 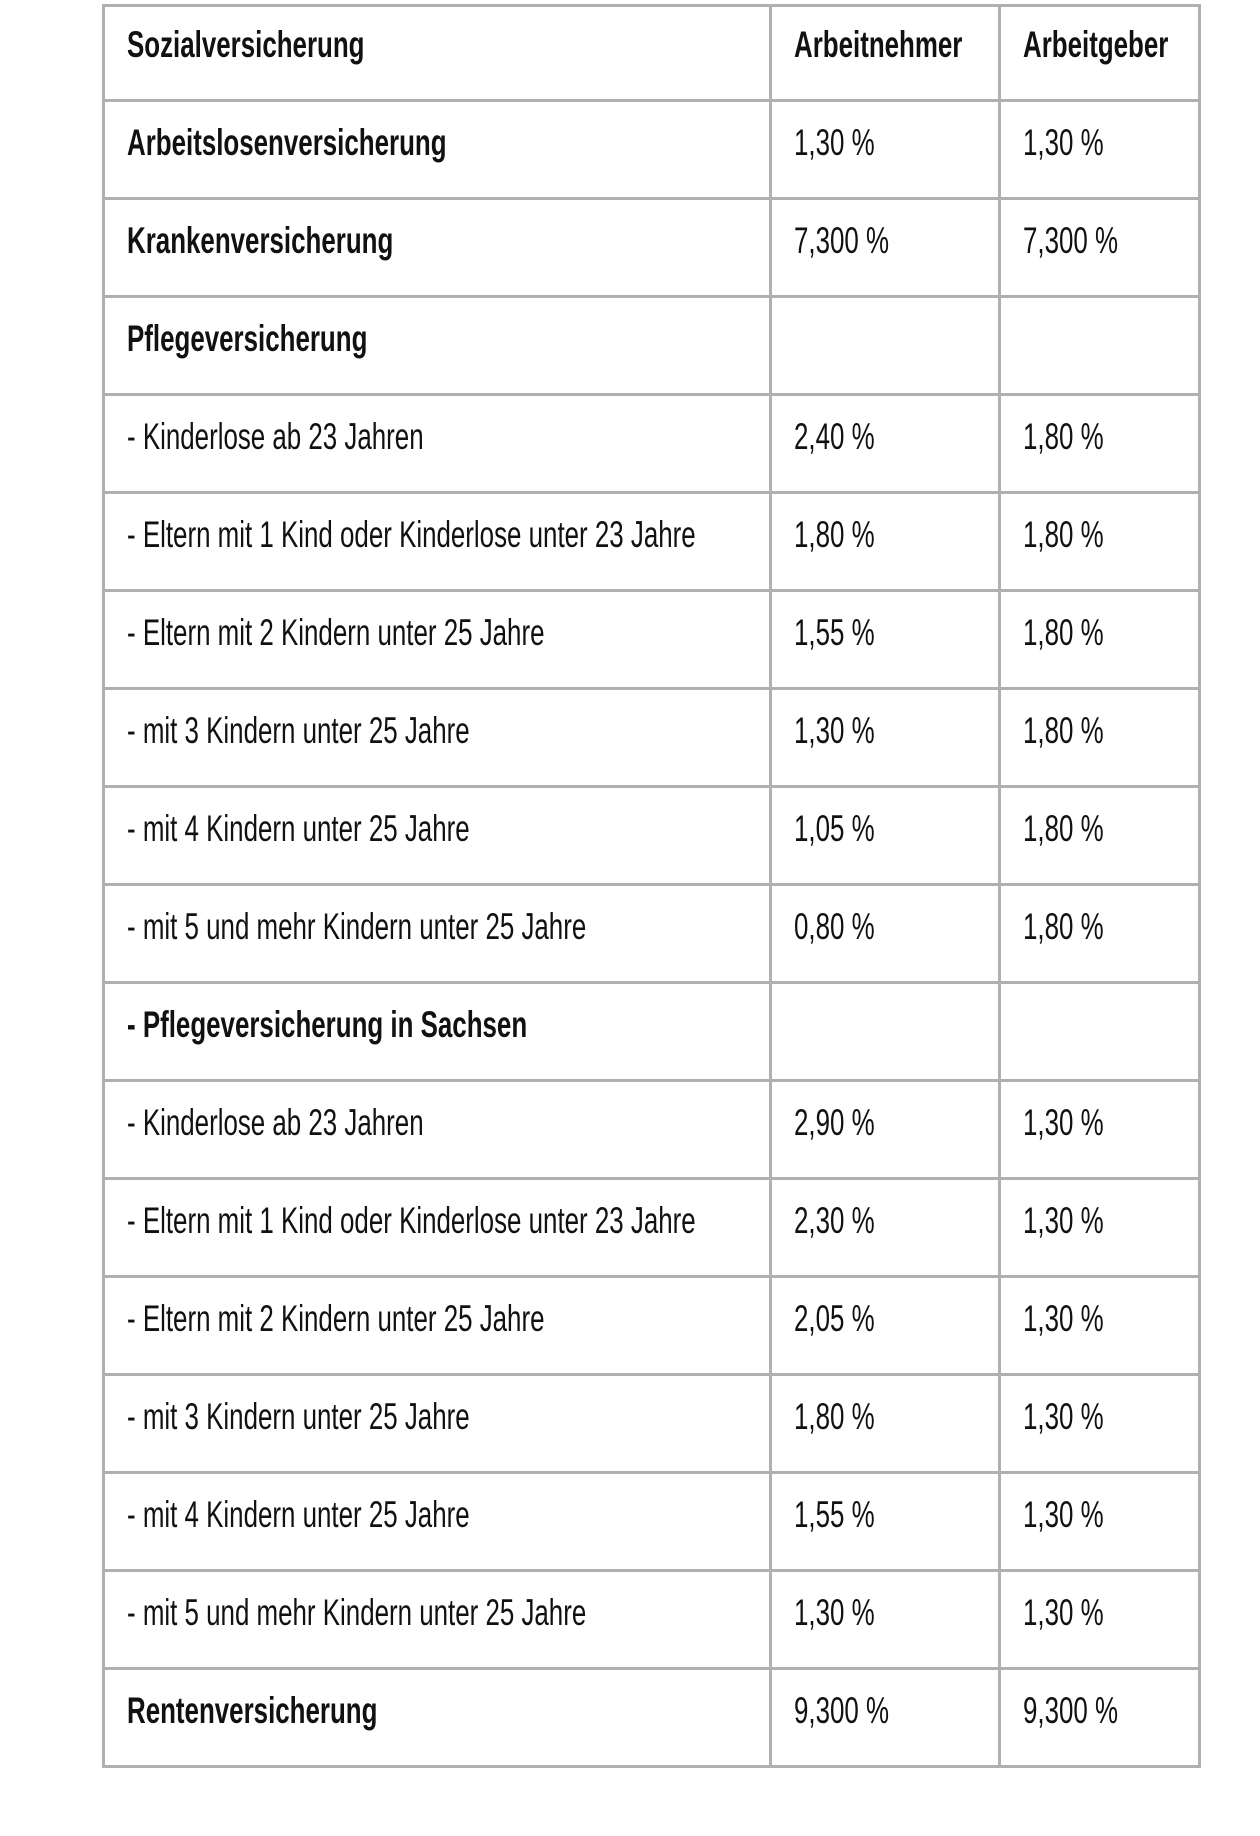 I want to click on column-header-arbeitnehmer-text: Arbeitnehmer, so click(x=878, y=44).